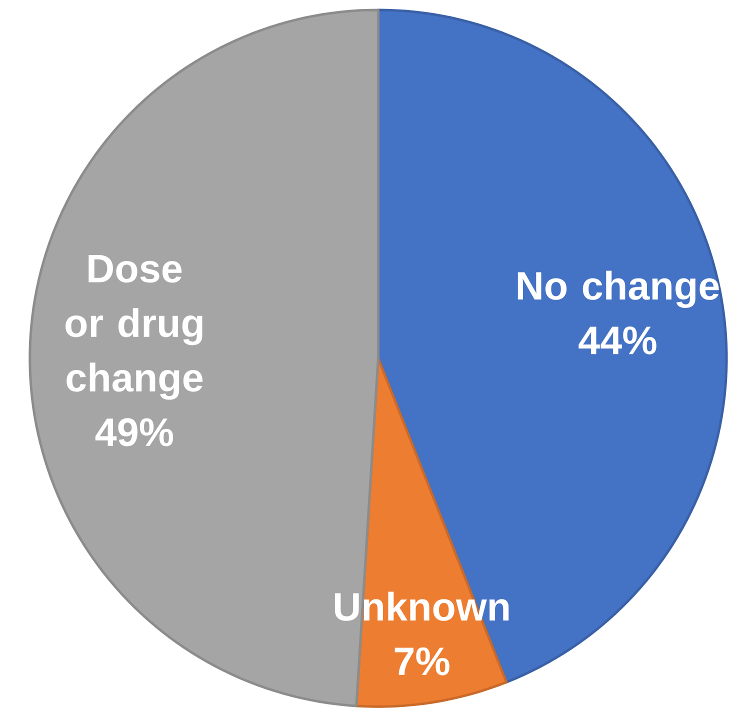 This screenshot has width=733, height=709. I want to click on data-label: 7%, so click(422, 662).